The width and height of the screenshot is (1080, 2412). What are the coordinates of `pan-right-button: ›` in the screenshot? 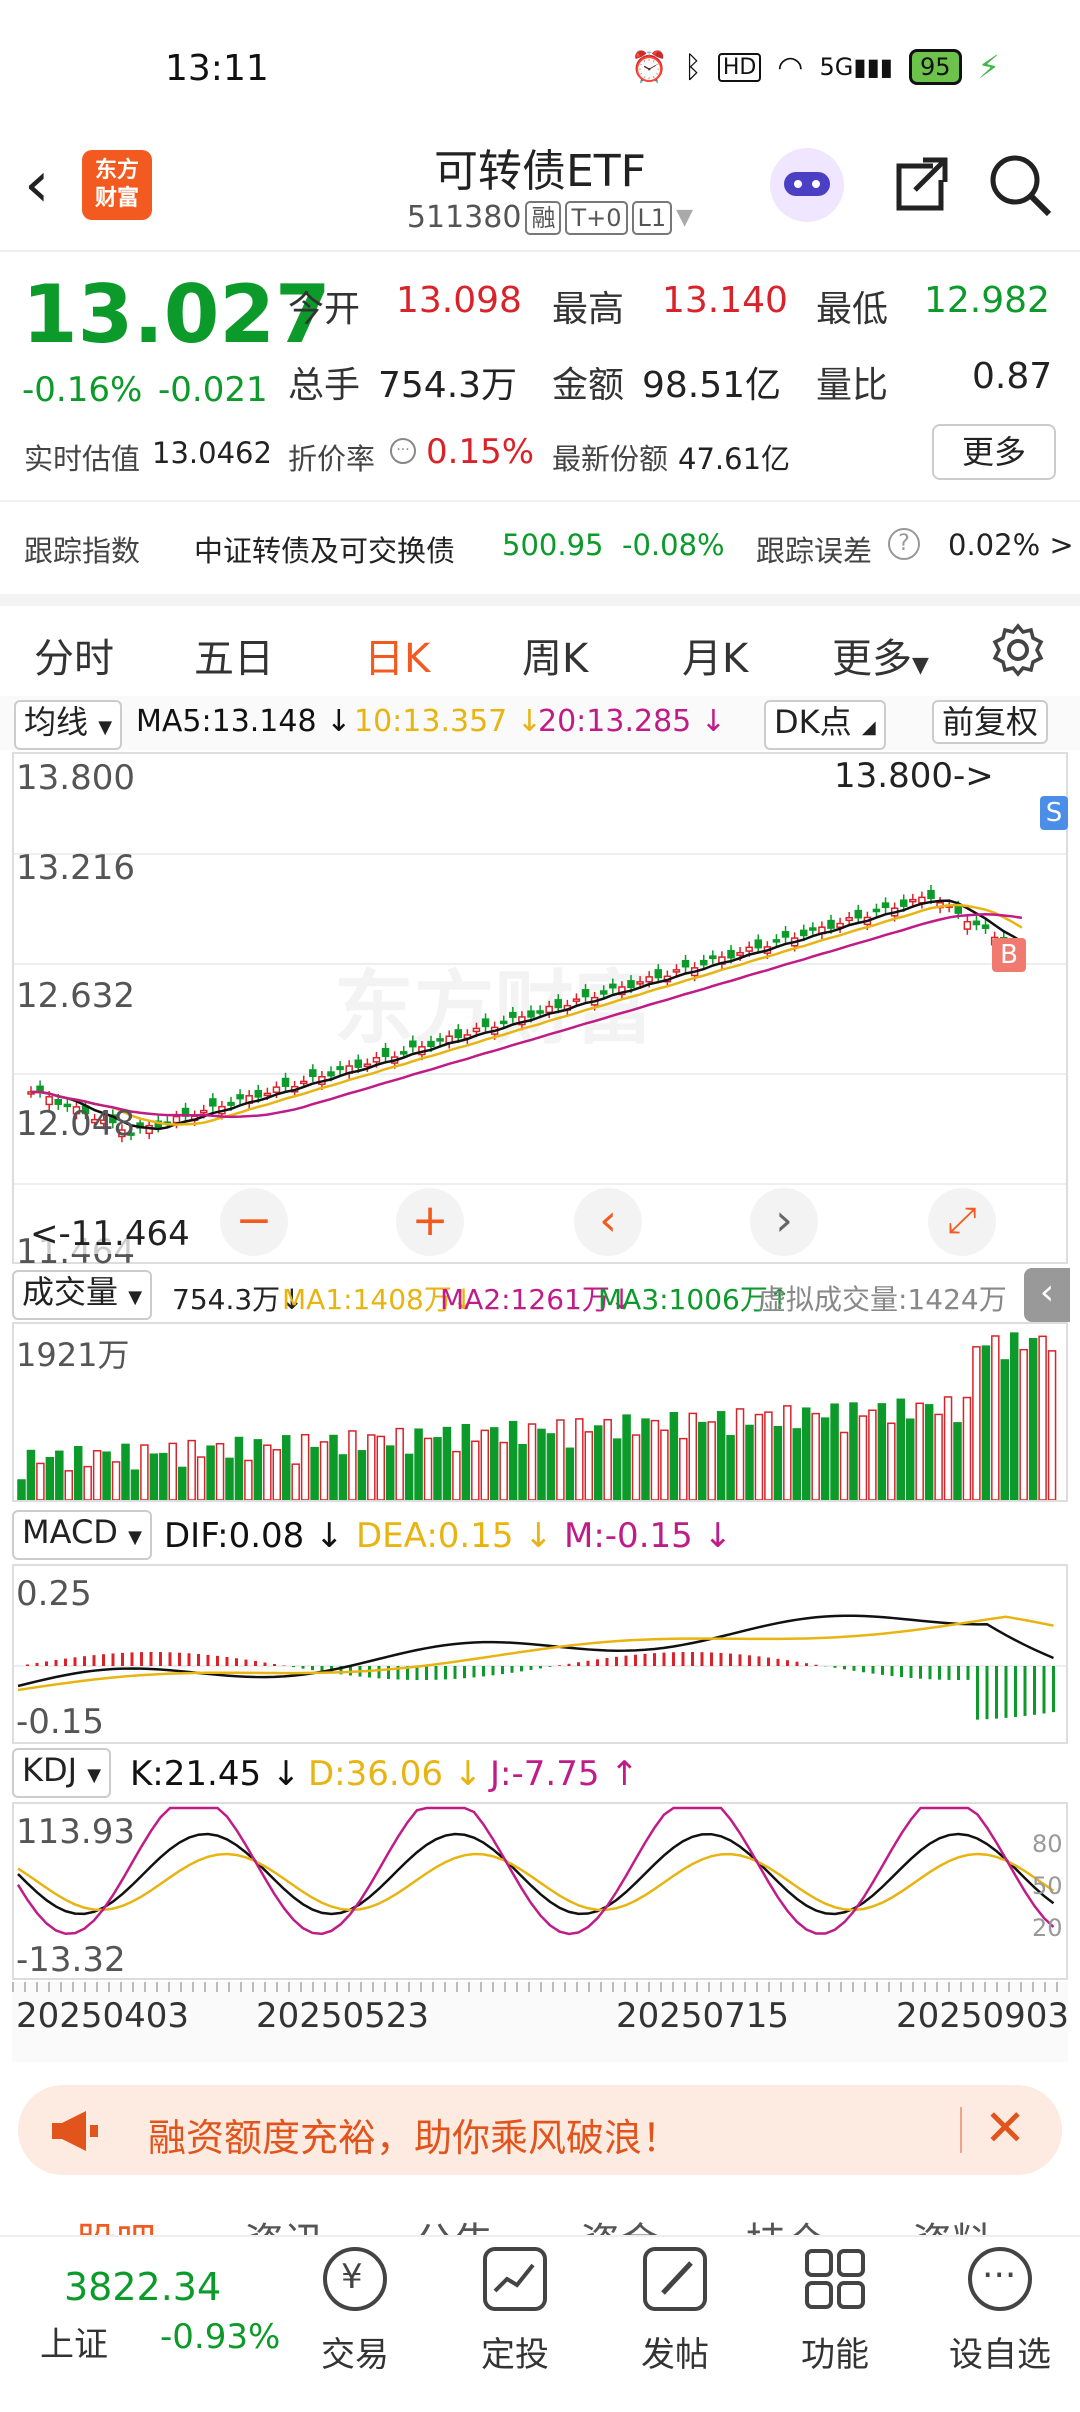 It's located at (784, 1222).